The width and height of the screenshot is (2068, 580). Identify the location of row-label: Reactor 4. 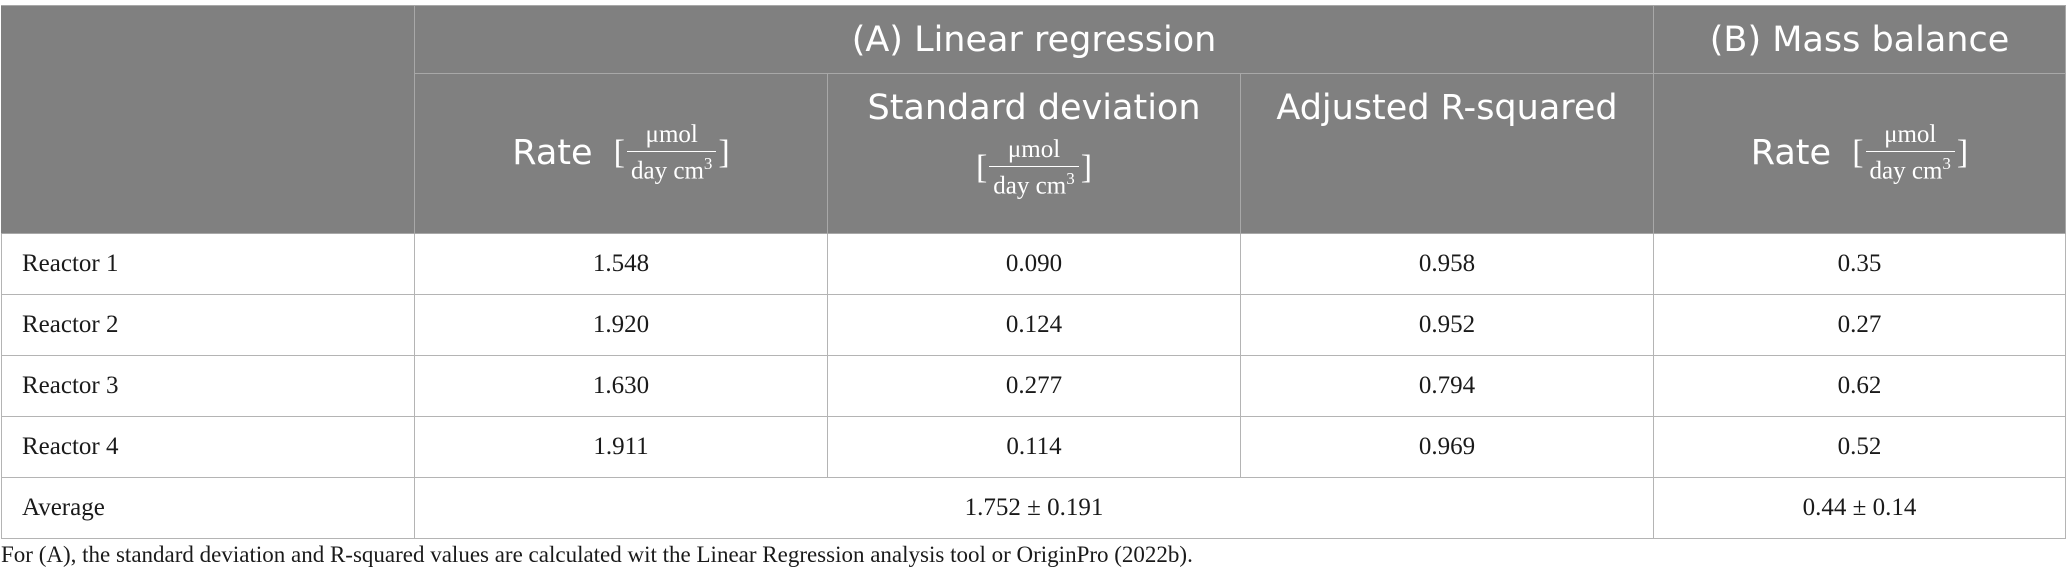
(208, 447).